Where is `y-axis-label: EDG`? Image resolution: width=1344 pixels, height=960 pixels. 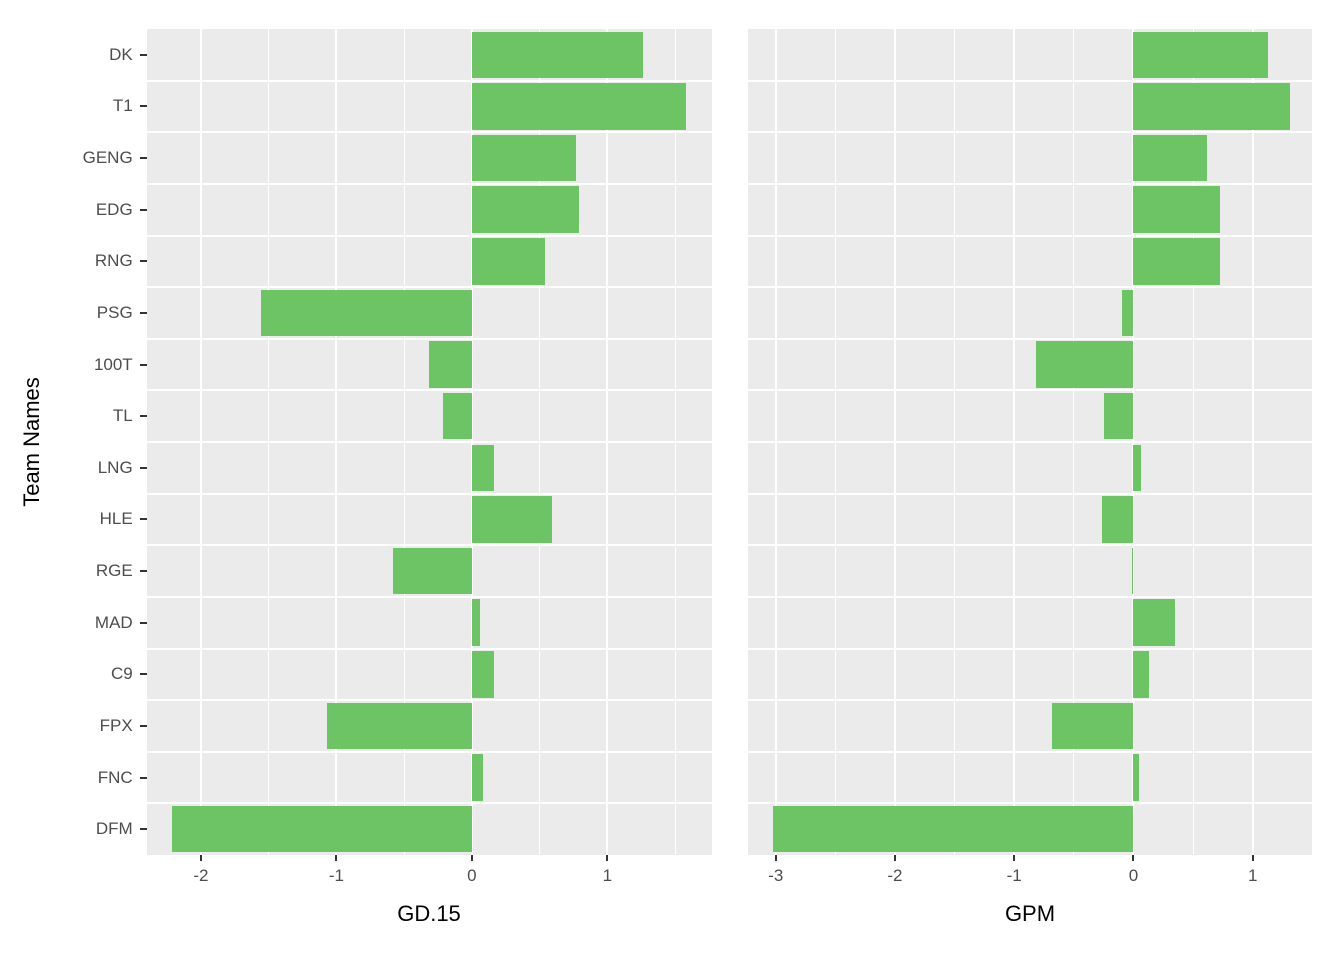 y-axis-label: EDG is located at coordinates (114, 209).